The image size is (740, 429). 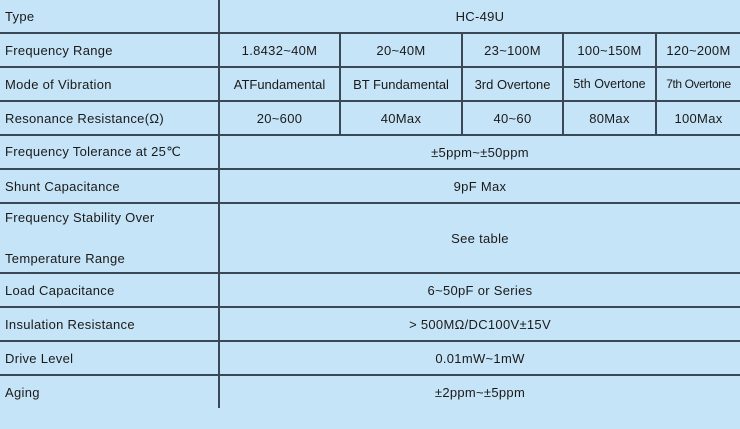 I want to click on row-label: Frequency Tolerance at 25℃, so click(x=110, y=152).